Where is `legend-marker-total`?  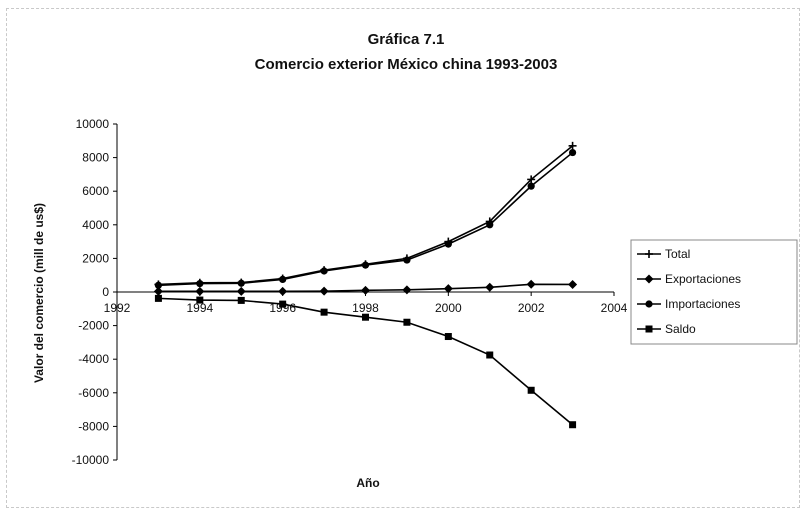 legend-marker-total is located at coordinates (649, 254).